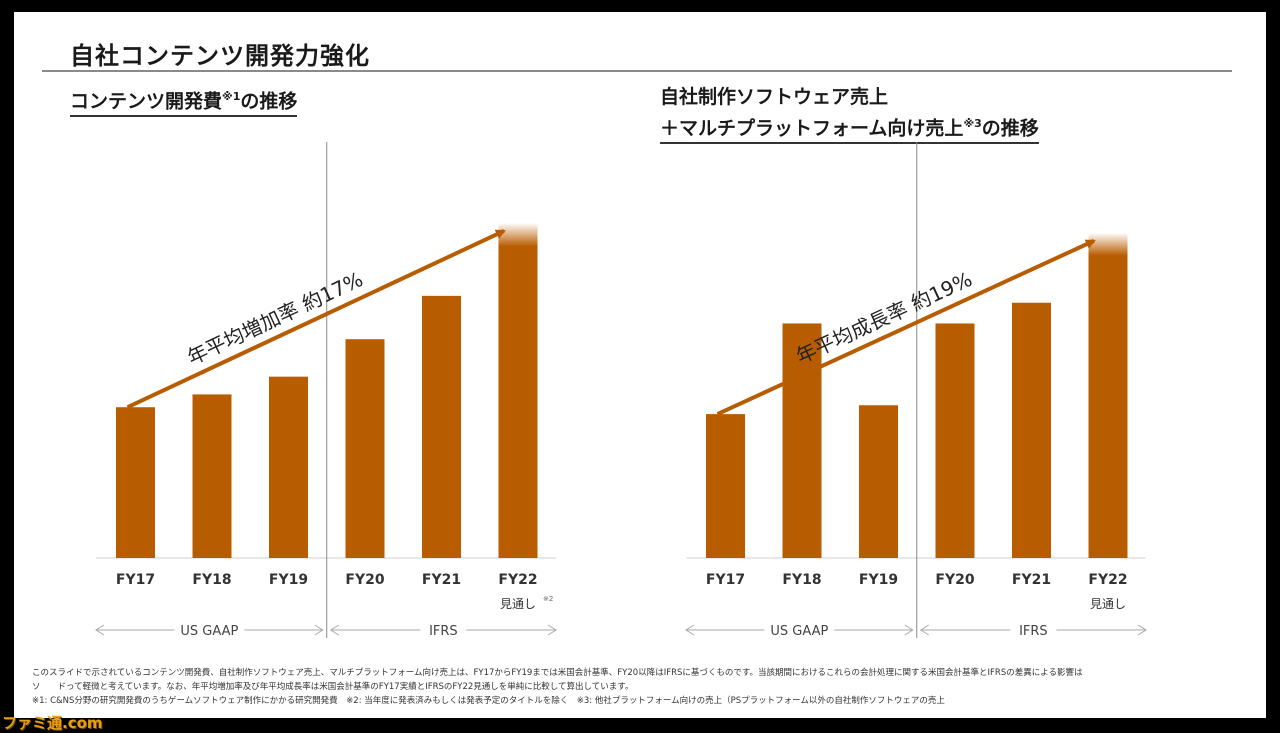 This screenshot has height=733, width=1280. I want to click on watermark-logo: ファミ通.com, so click(52, 723).